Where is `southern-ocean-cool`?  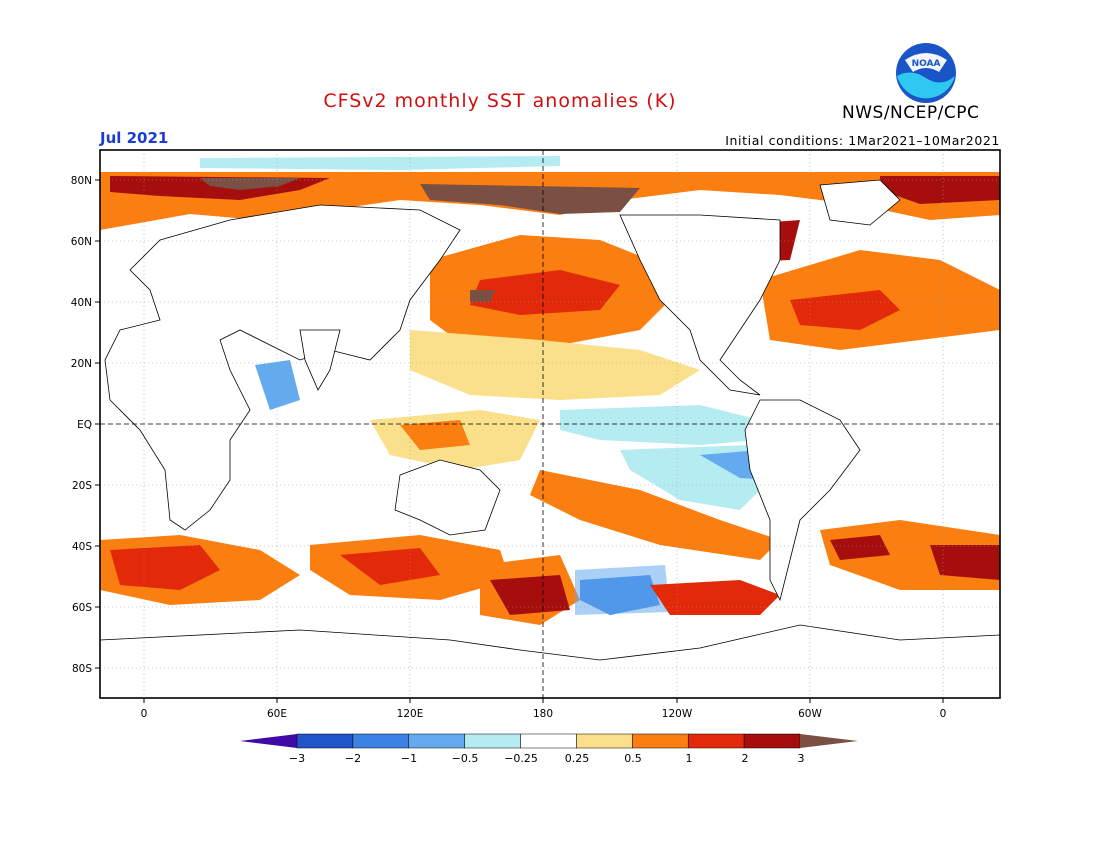
southern-ocean-cool is located at coordinates (622, 590).